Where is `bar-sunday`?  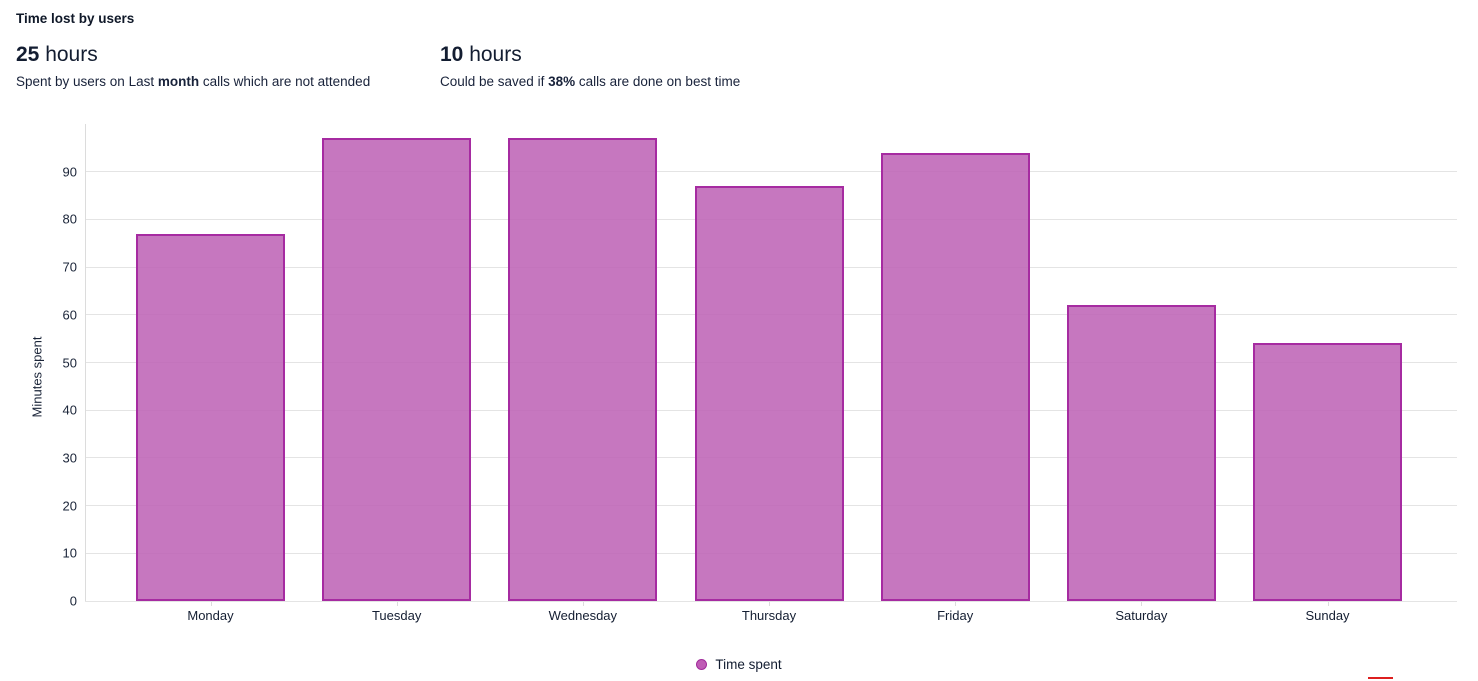 bar-sunday is located at coordinates (1328, 472).